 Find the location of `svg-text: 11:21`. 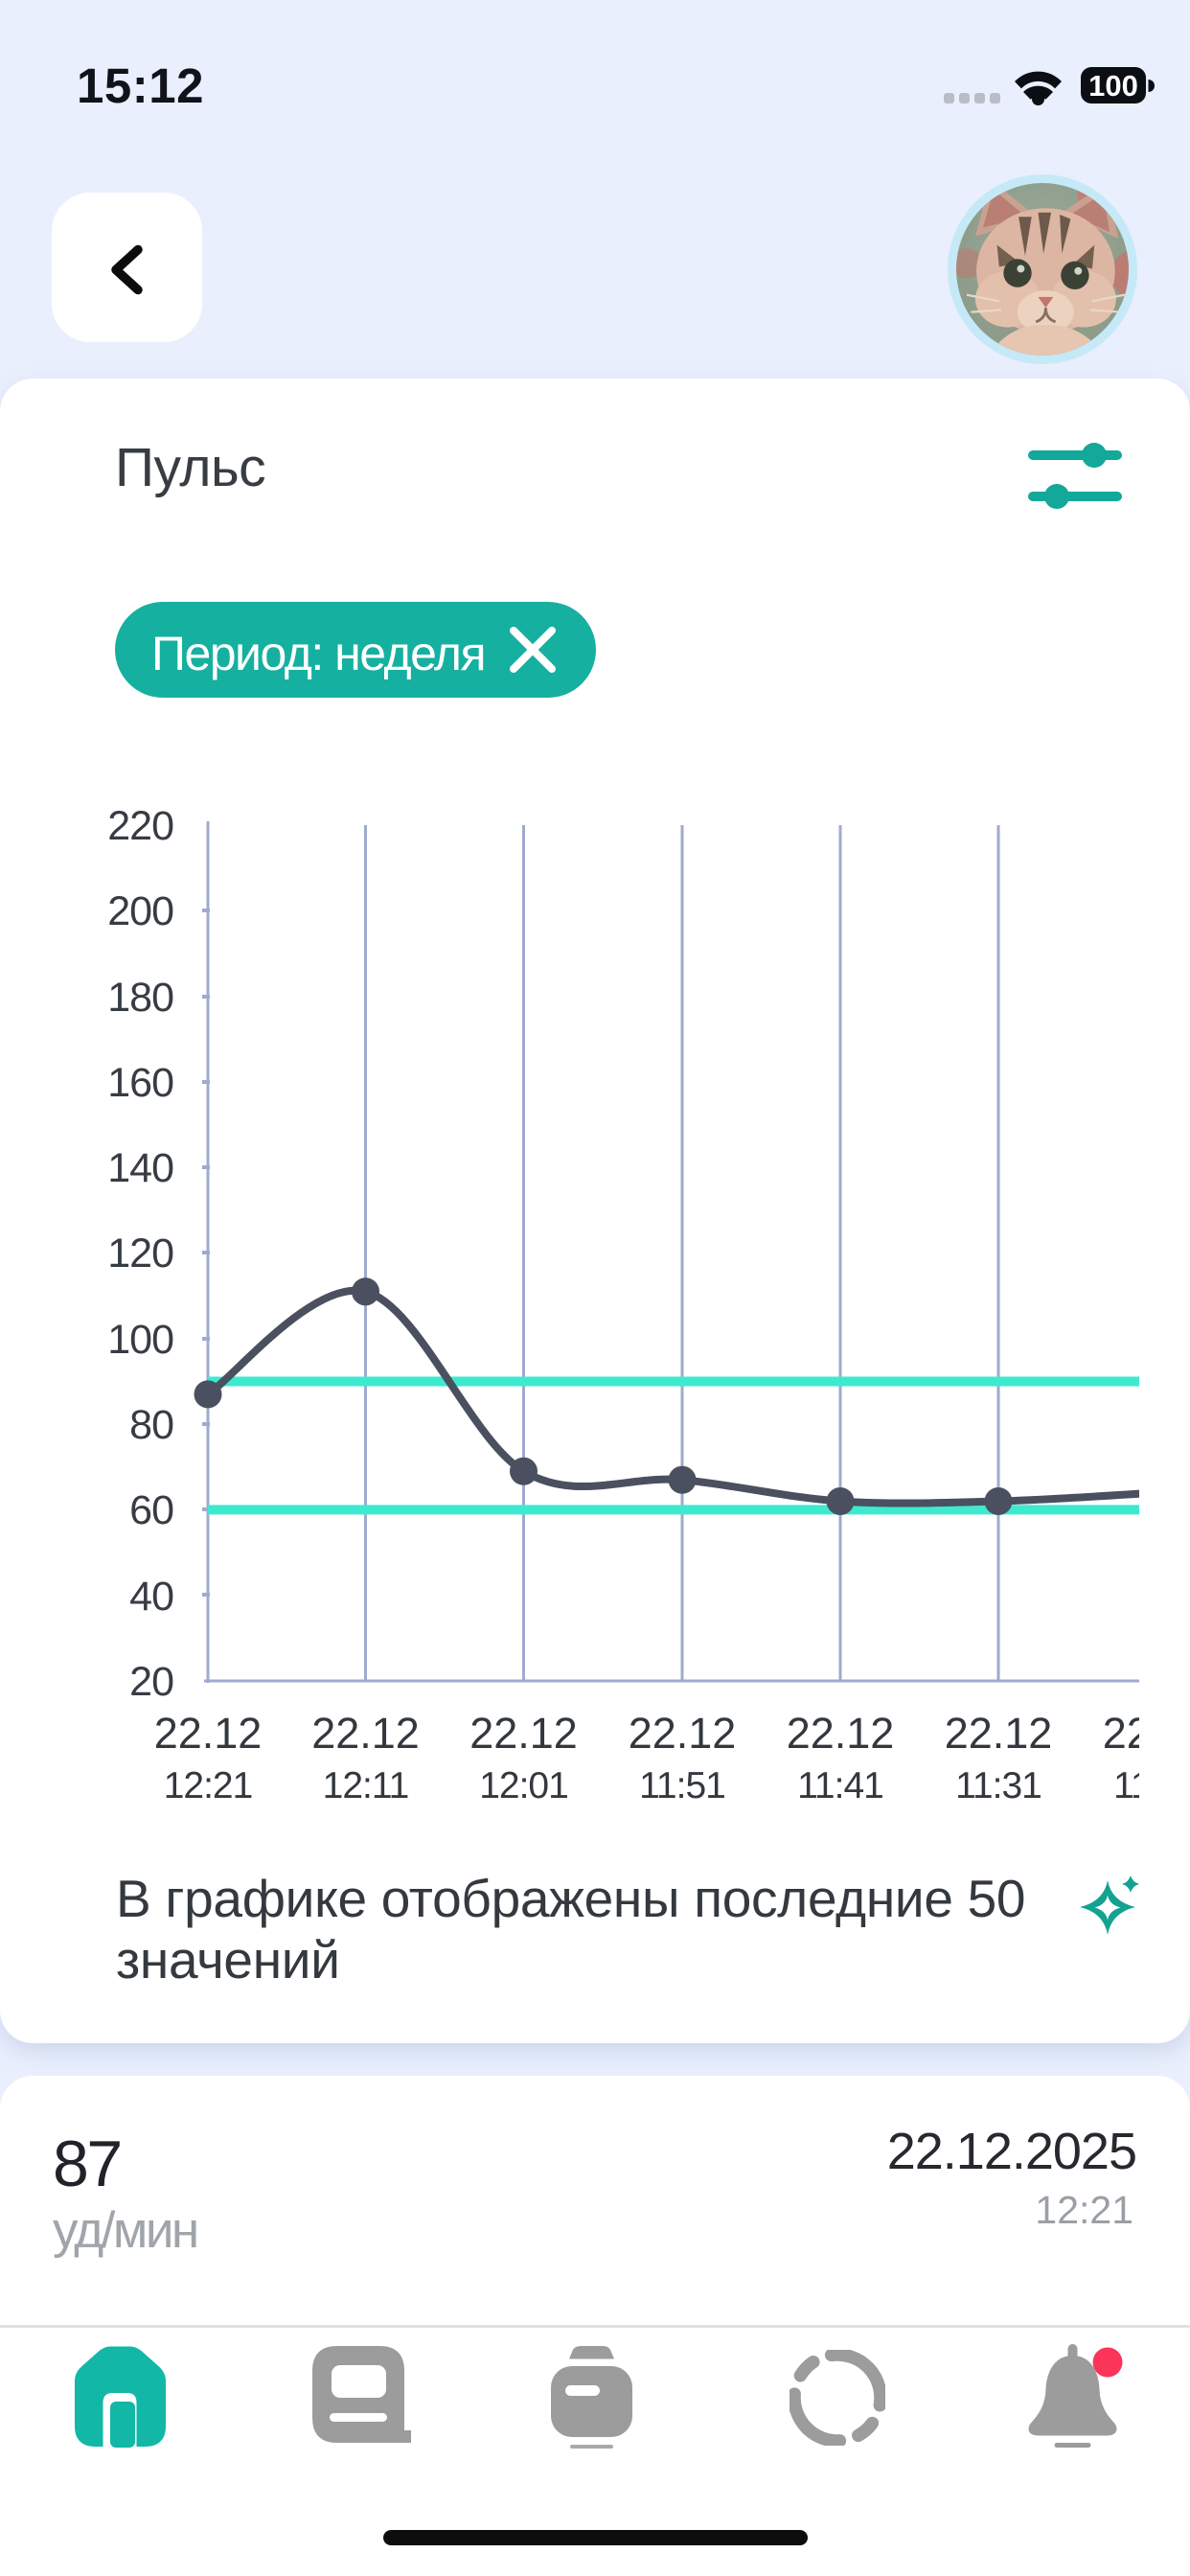

svg-text: 11:21 is located at coordinates (1126, 1786).